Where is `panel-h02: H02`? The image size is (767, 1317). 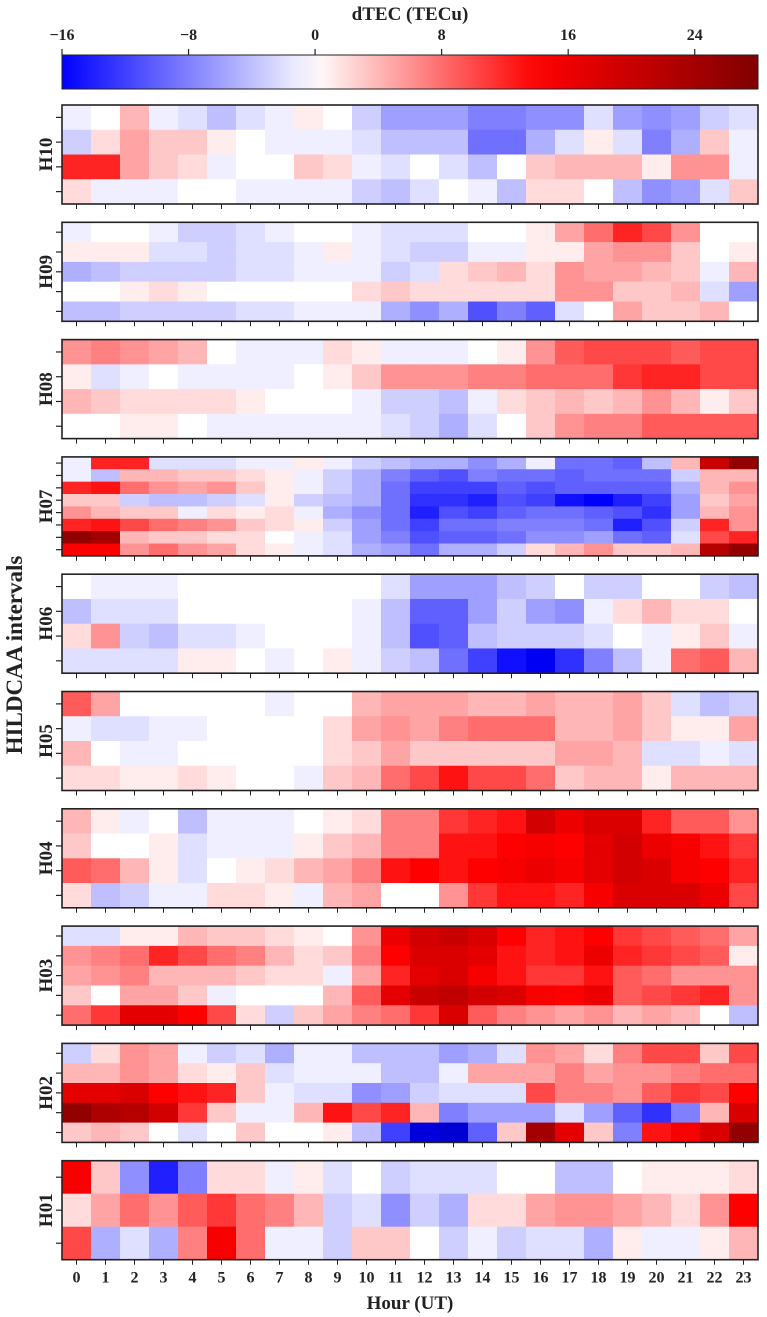 panel-h02: H02 is located at coordinates (397, 1095).